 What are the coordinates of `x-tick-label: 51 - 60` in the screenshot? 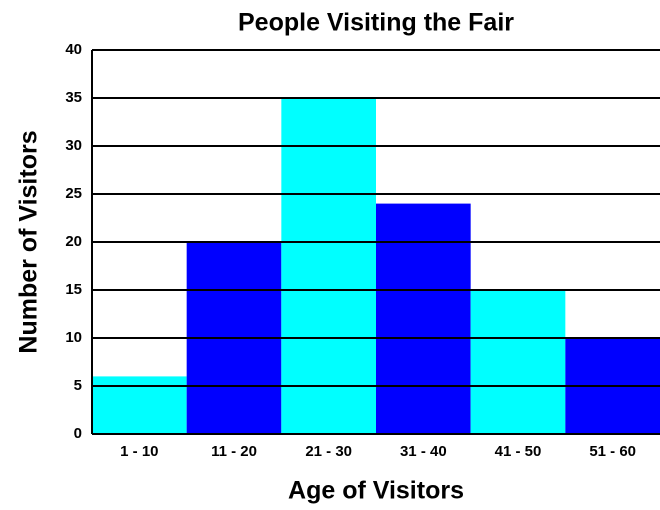 It's located at (612, 451).